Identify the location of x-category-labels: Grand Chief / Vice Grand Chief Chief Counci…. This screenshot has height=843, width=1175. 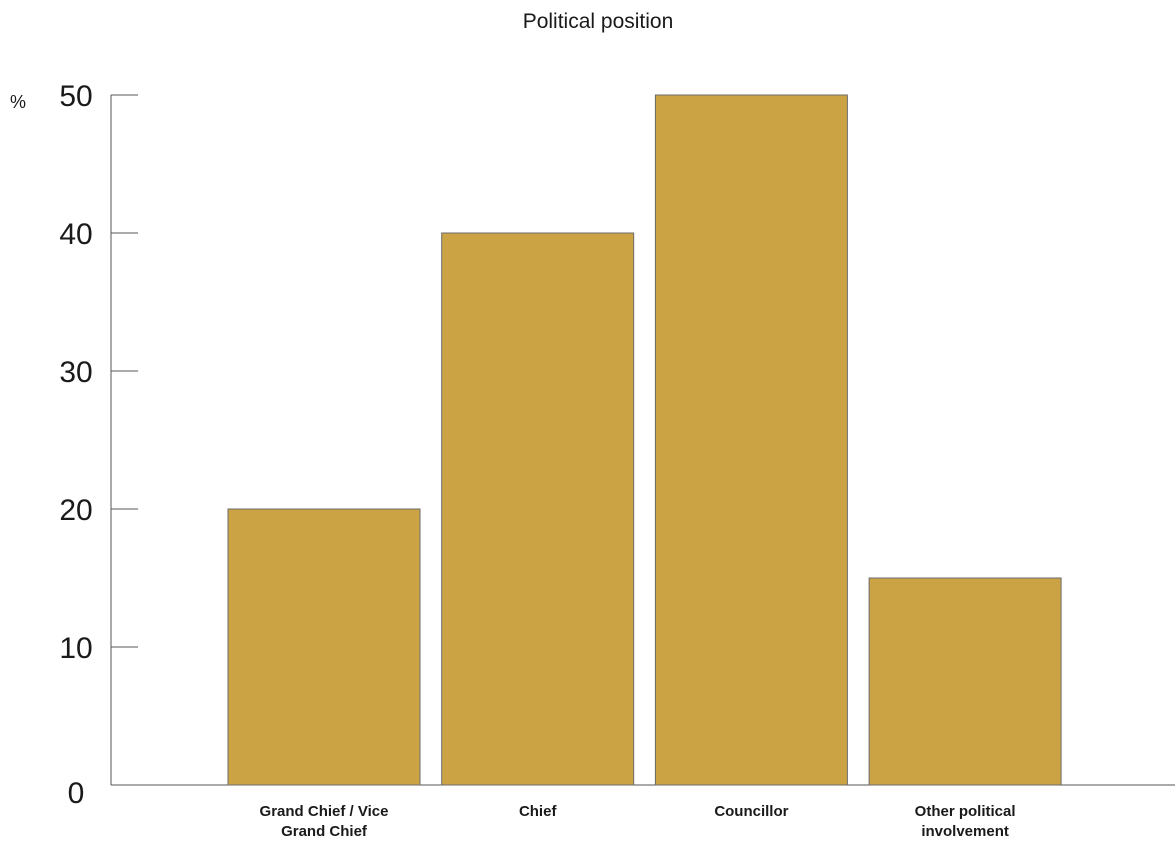
(638, 821).